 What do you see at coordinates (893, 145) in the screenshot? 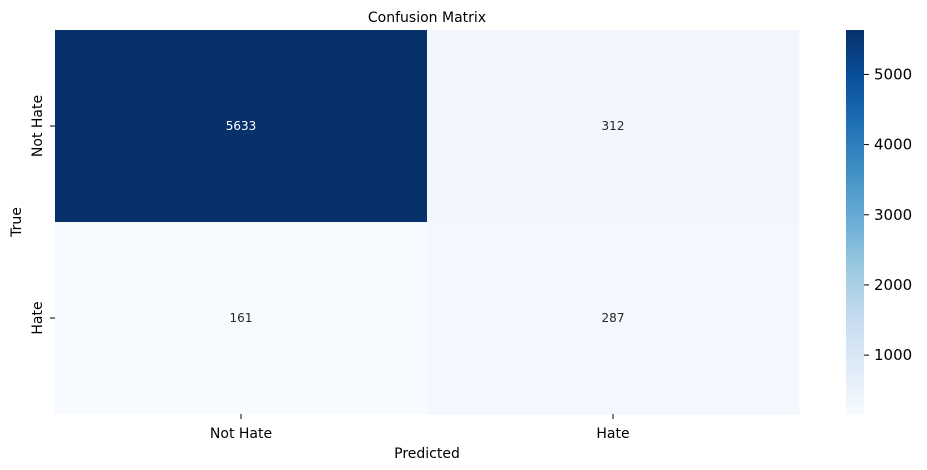
I see `colorbar-tick-label: 4000` at bounding box center [893, 145].